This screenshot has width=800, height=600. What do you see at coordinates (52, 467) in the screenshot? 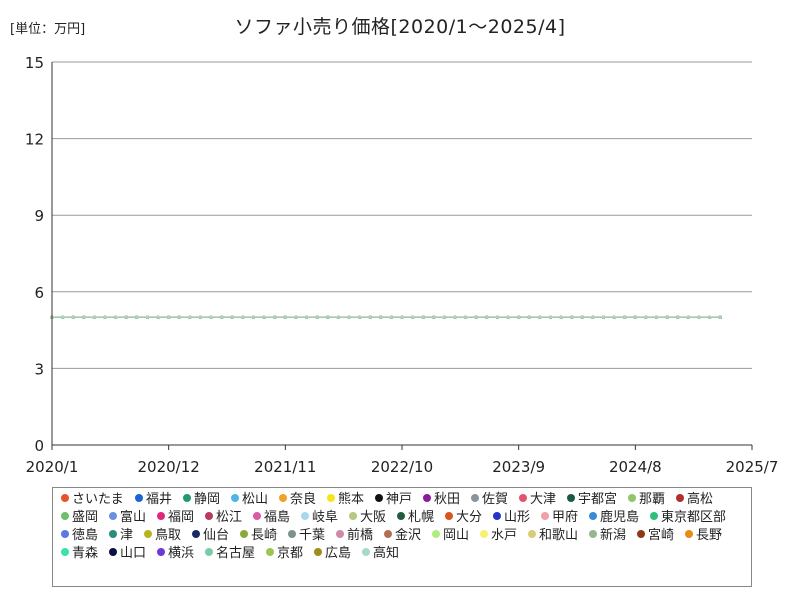
I see `x-tick-label: 2020/1` at bounding box center [52, 467].